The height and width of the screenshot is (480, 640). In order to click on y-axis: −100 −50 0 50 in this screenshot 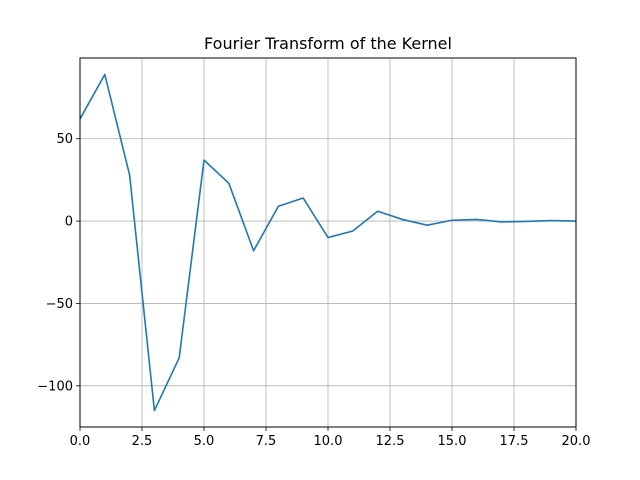, I will do `click(58, 263)`.